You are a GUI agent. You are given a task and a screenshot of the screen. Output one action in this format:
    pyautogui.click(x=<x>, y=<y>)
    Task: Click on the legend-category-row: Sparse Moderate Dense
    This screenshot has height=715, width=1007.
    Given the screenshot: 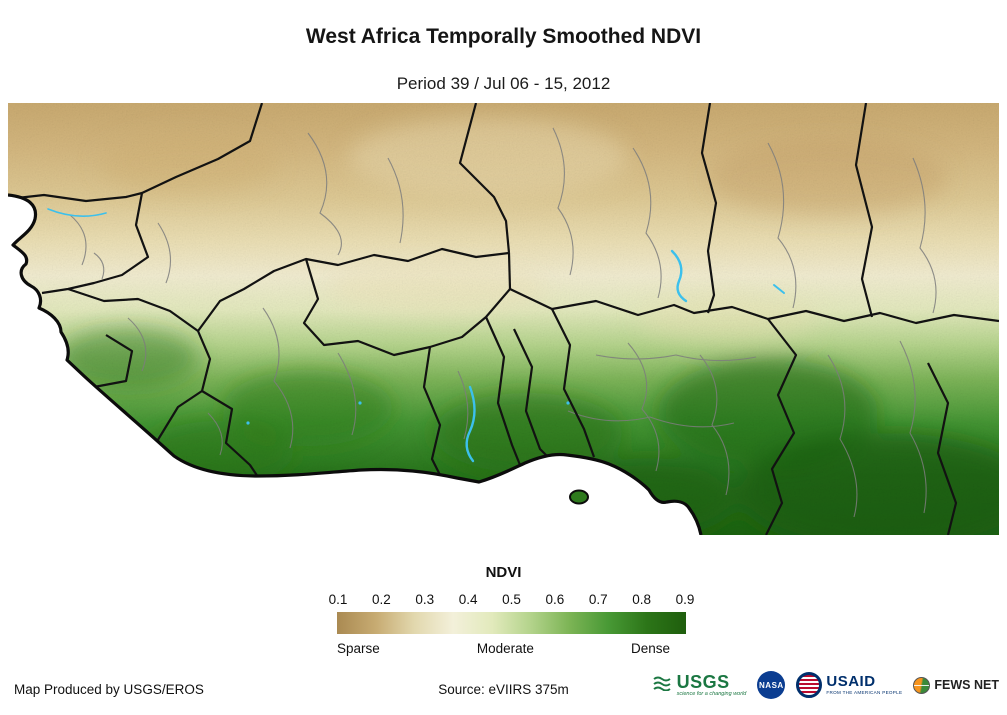 What is the action you would take?
    pyautogui.click(x=511, y=648)
    